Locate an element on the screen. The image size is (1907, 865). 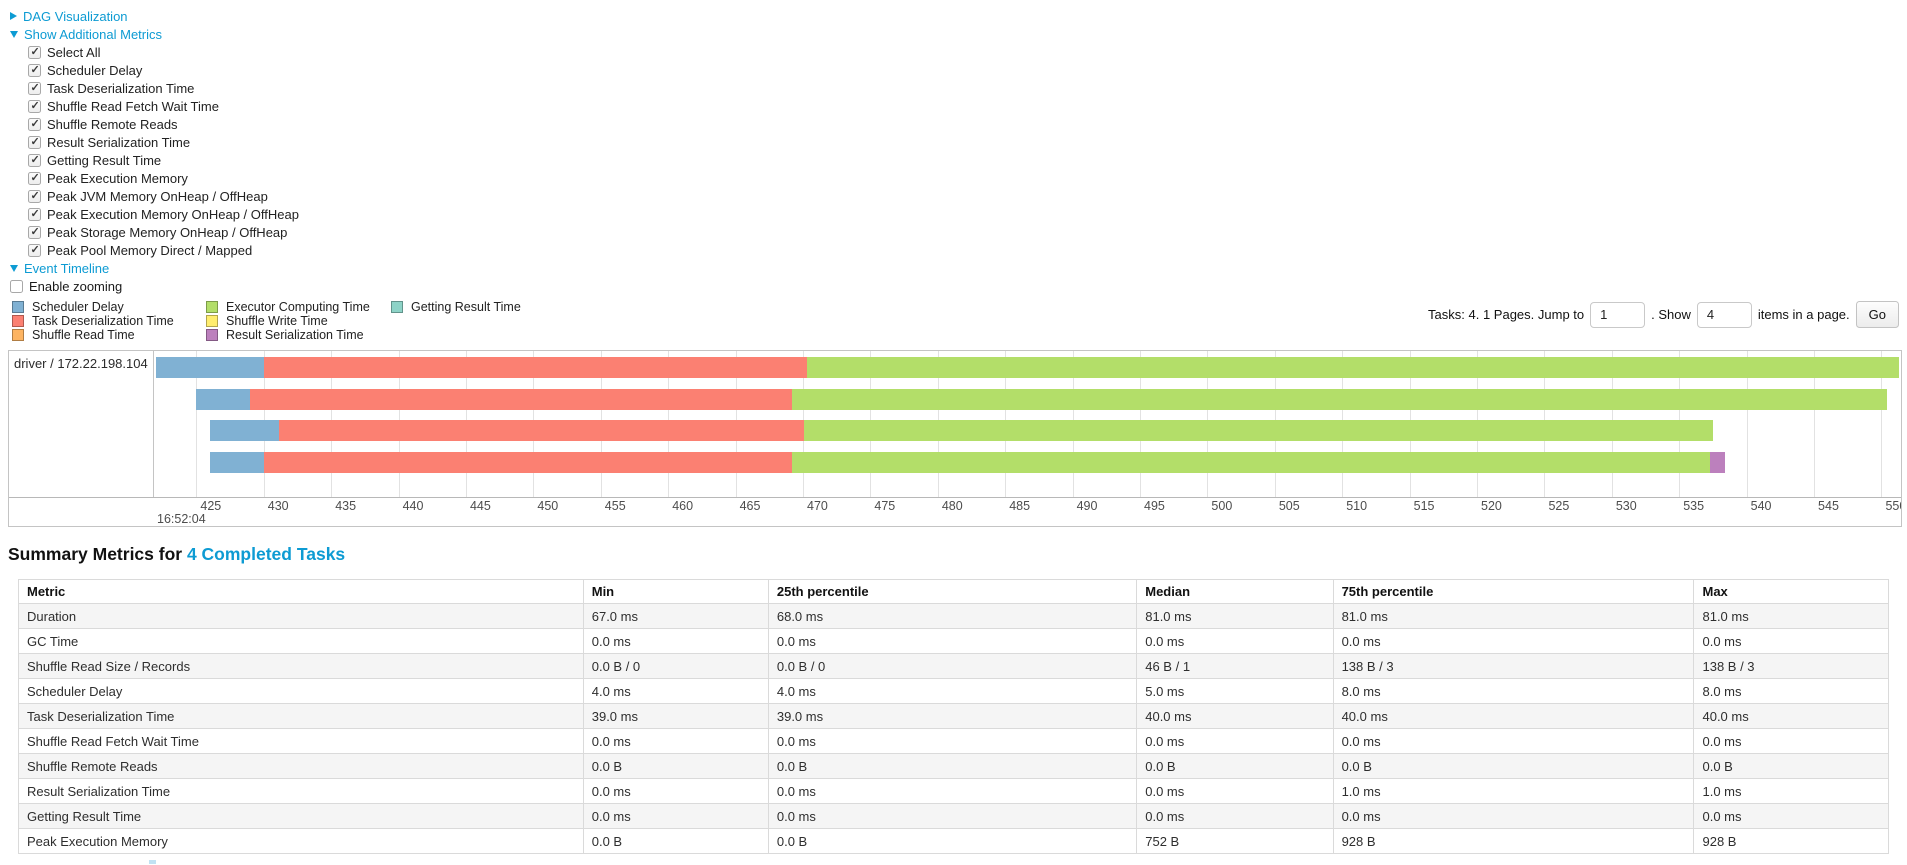
axis-tick-label: 520 is located at coordinates (1491, 506).